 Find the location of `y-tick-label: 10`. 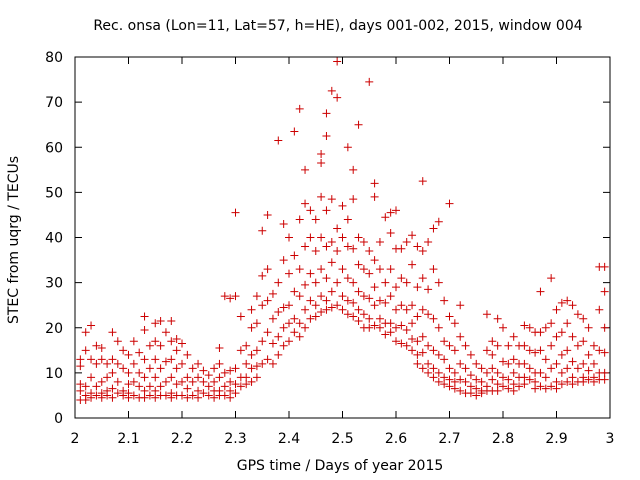

y-tick-label: 10 is located at coordinates (54, 374).